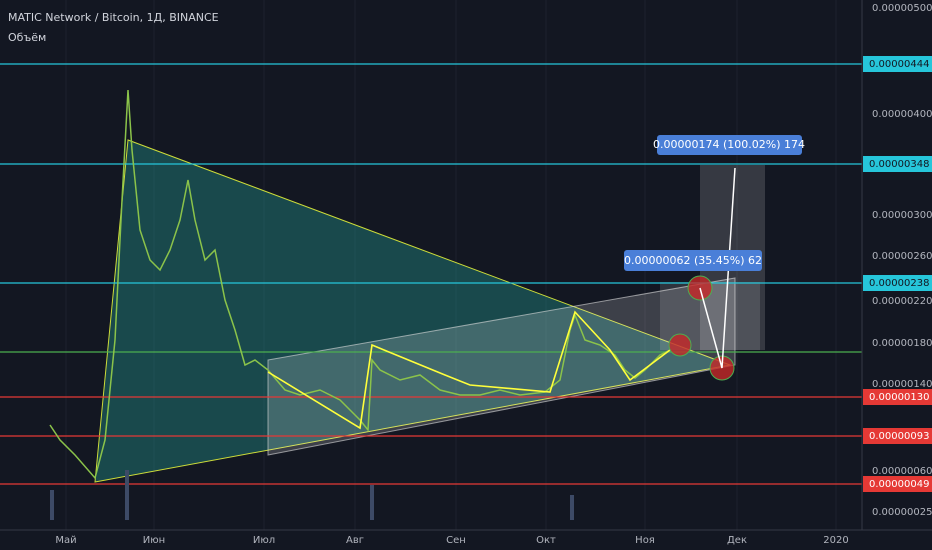 Image resolution: width=932 pixels, height=550 pixels. I want to click on time-label: Июл, so click(264, 540).